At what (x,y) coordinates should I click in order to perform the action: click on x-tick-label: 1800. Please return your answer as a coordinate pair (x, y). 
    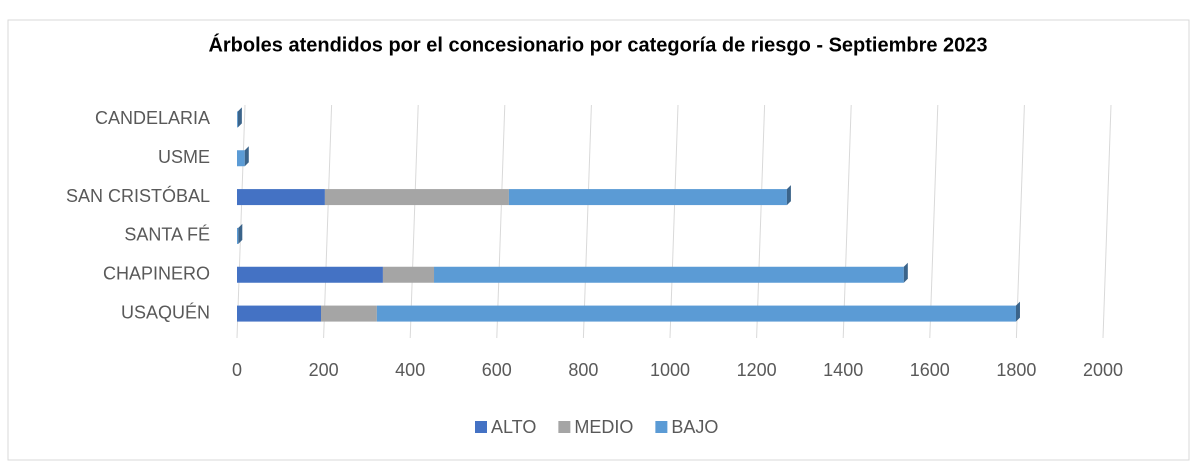
    Looking at the image, I should click on (1016, 370).